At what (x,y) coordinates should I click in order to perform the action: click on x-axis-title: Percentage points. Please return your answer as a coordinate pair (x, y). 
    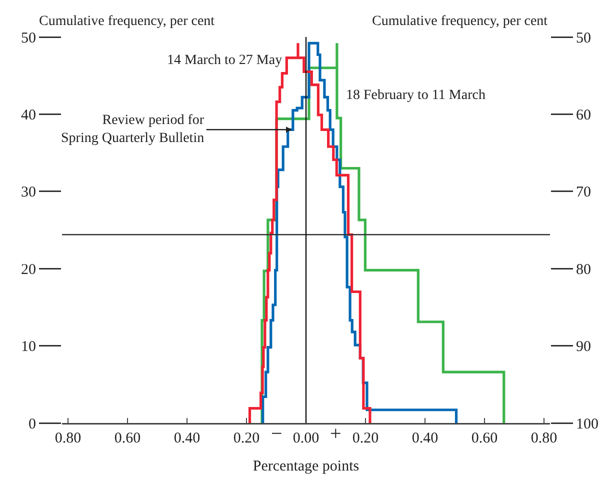
    Looking at the image, I should click on (306, 466).